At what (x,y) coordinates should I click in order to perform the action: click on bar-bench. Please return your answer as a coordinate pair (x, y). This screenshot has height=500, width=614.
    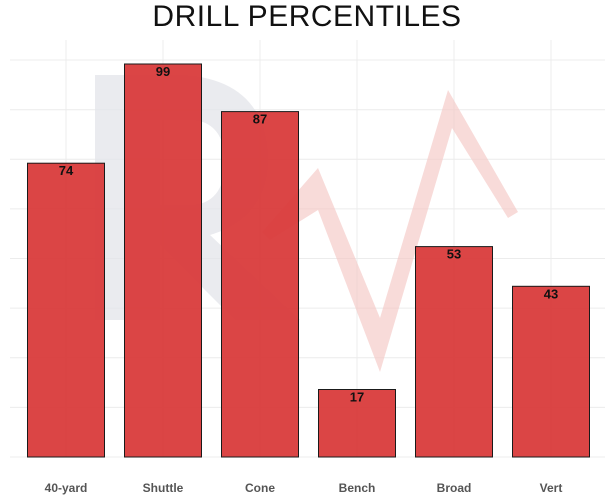
    Looking at the image, I should click on (357, 423).